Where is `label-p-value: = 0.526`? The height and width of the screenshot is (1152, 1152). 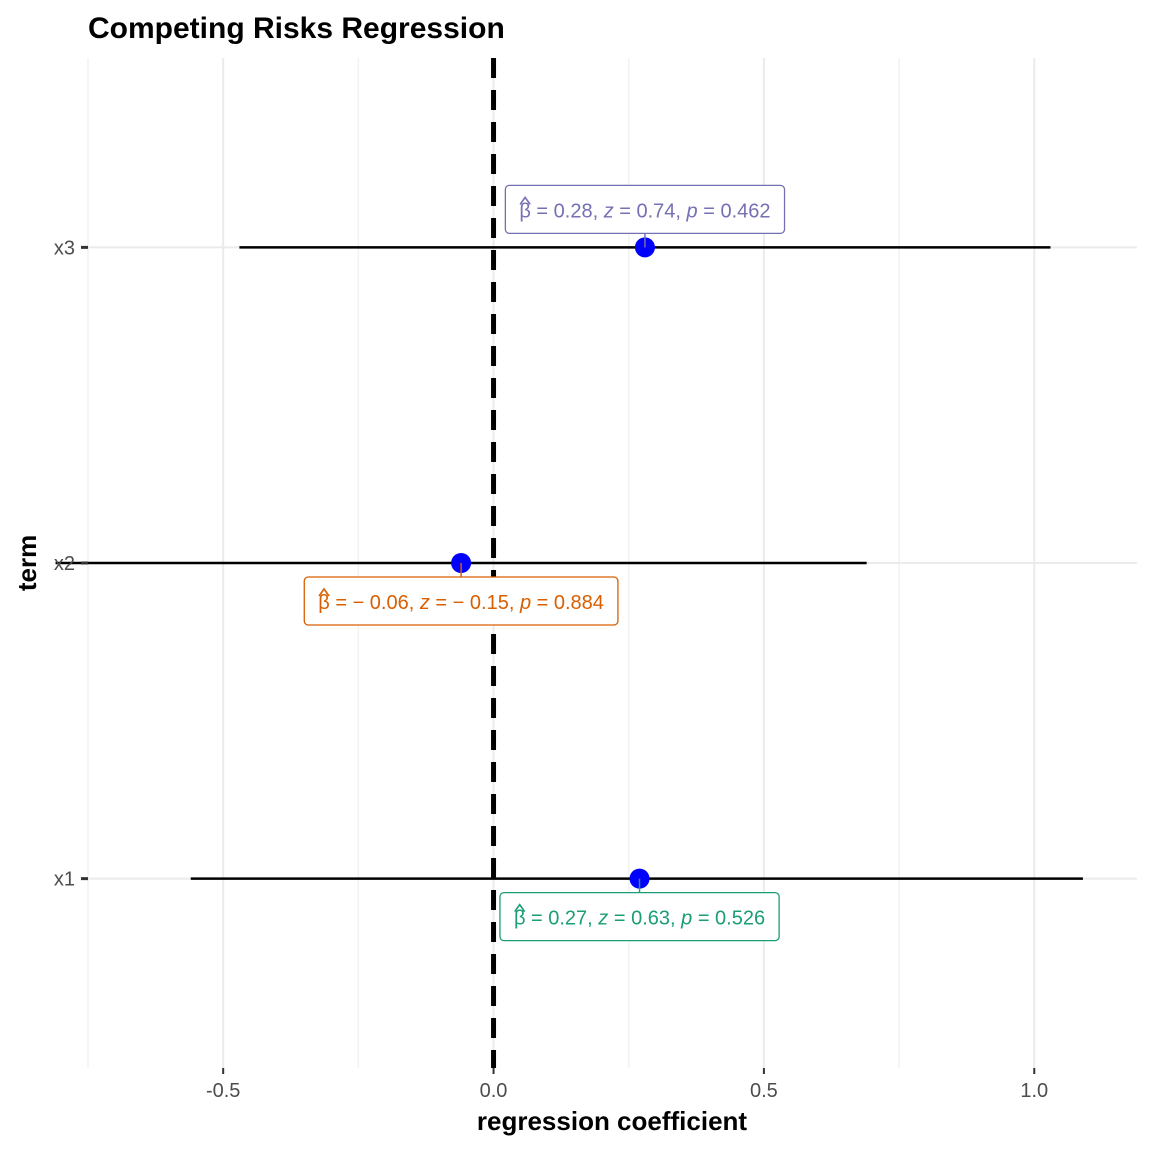 label-p-value: = 0.526 is located at coordinates (728, 919).